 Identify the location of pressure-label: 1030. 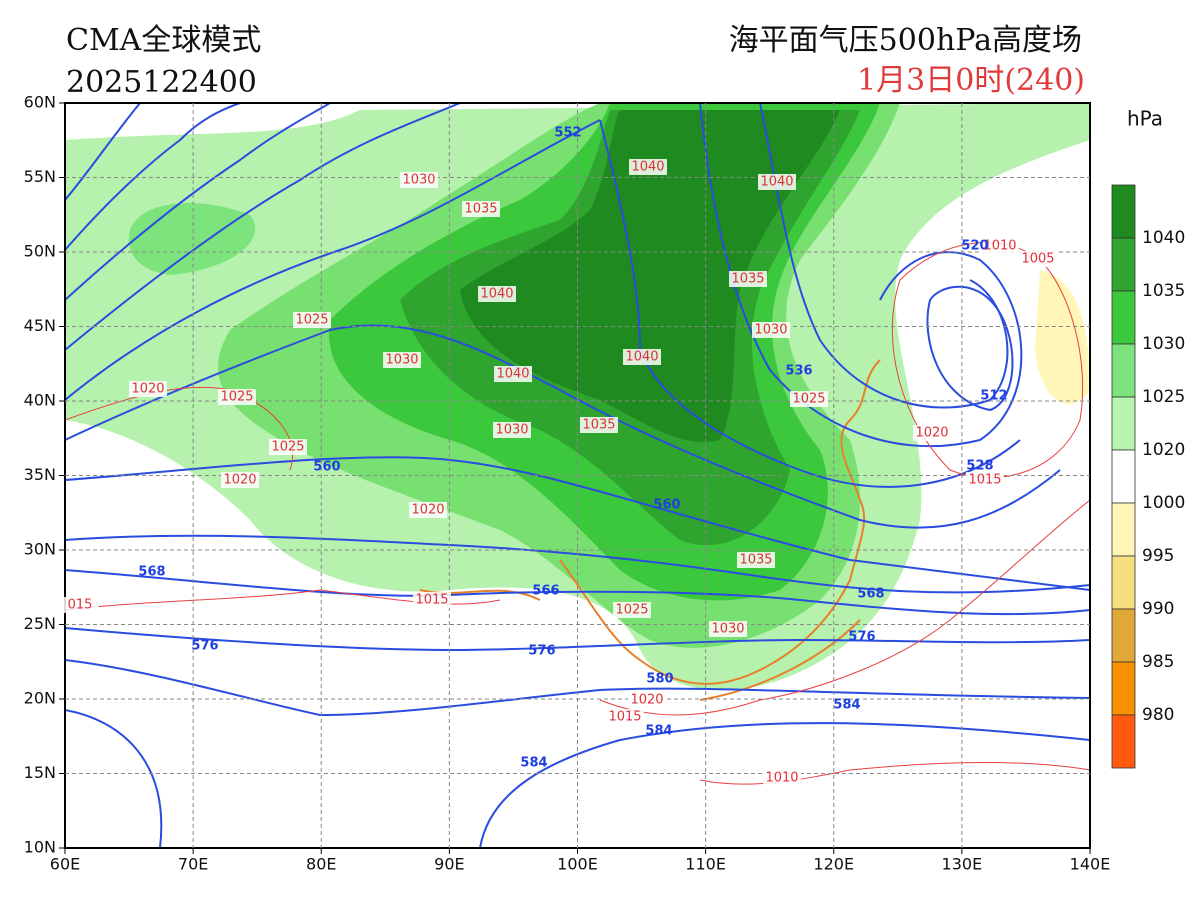
(727, 629).